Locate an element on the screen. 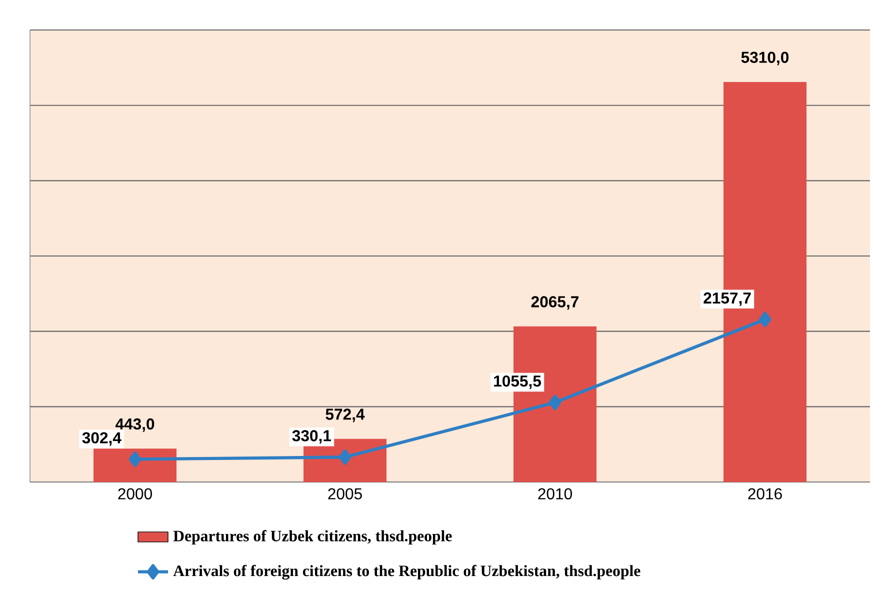  data-label: 302,4 is located at coordinates (102, 439).